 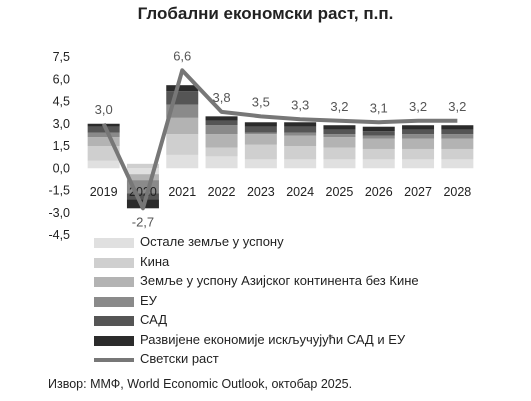 What do you see at coordinates (59, 213) in the screenshot?
I see `y-tick-label: -3,0` at bounding box center [59, 213].